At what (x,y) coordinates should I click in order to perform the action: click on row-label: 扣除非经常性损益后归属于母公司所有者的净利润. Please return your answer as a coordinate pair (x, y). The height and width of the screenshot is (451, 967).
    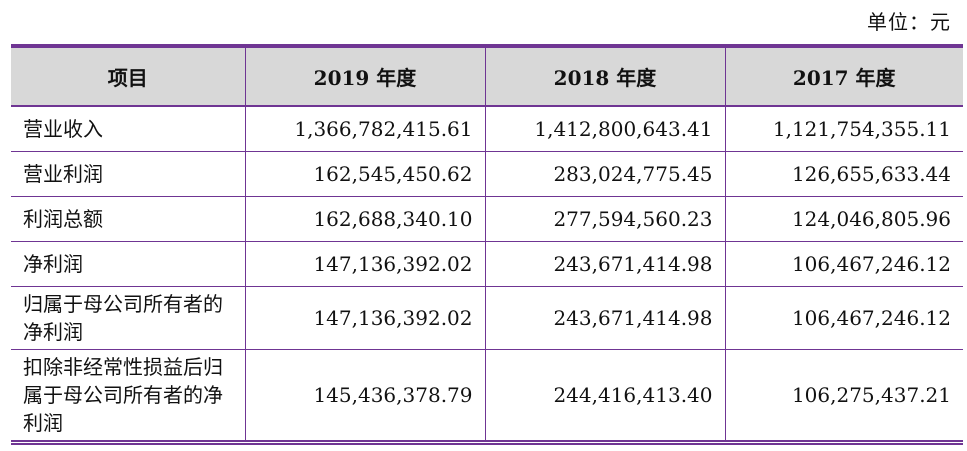
    Looking at the image, I should click on (128, 394).